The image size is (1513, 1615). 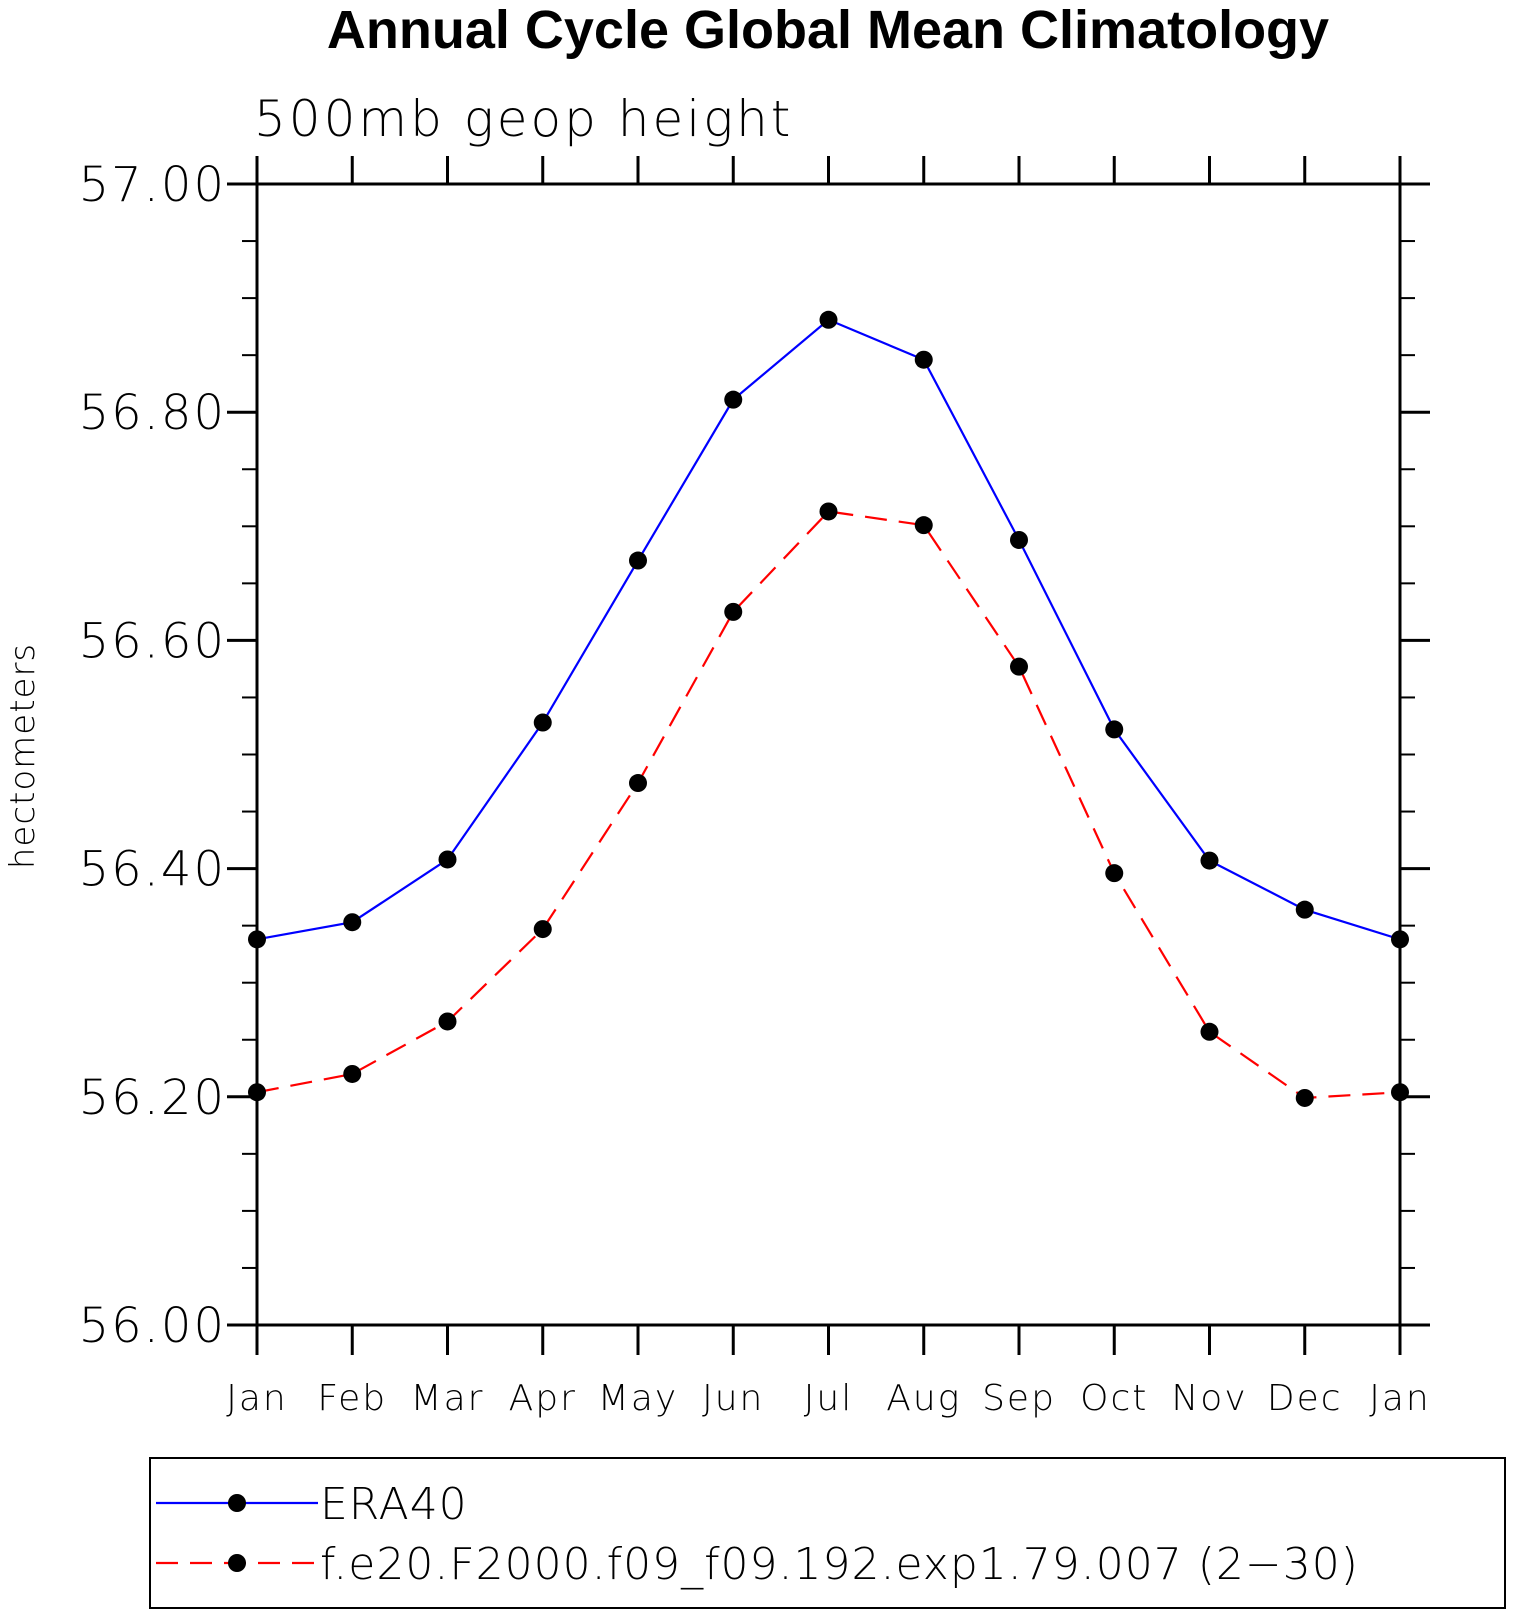 What do you see at coordinates (923, 1398) in the screenshot?
I see `x-tick-label: Aug` at bounding box center [923, 1398].